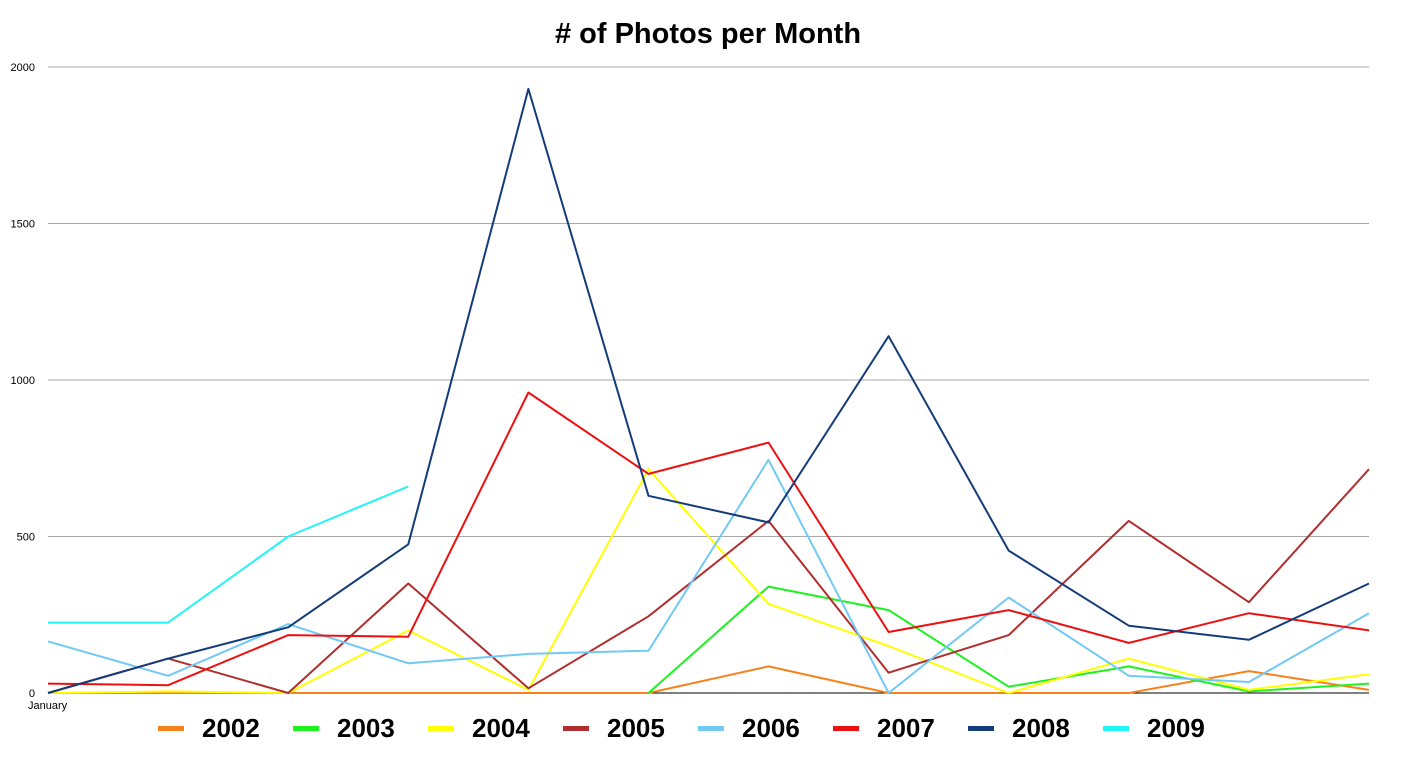 This screenshot has width=1401, height=766. I want to click on legend-item-2009: 2009, so click(1154, 728).